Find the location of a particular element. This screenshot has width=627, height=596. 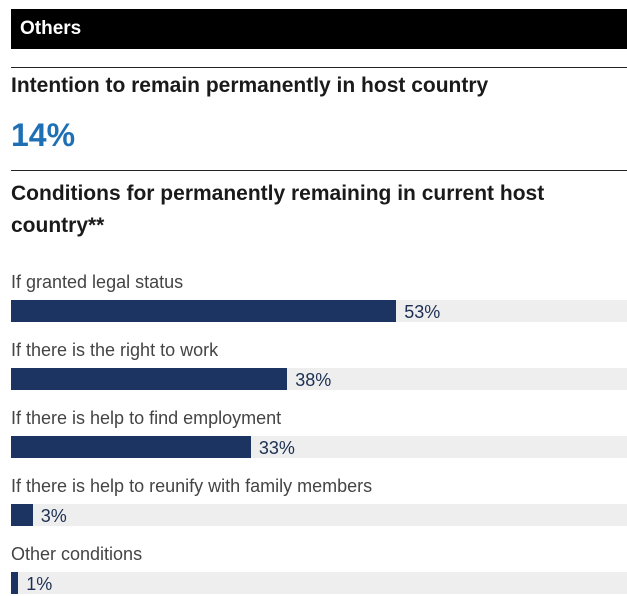

bar-value-label: 53% is located at coordinates (422, 312).